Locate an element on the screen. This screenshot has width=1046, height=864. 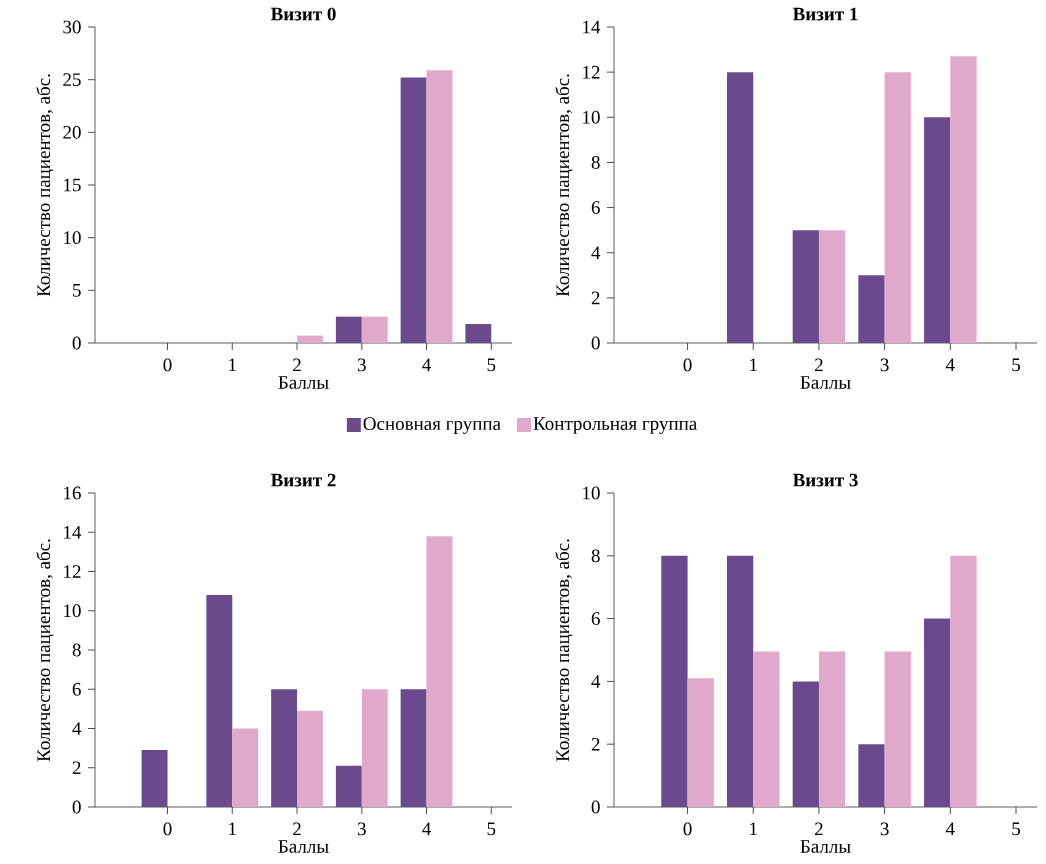
y-tick-label: 30 is located at coordinates (72, 27).